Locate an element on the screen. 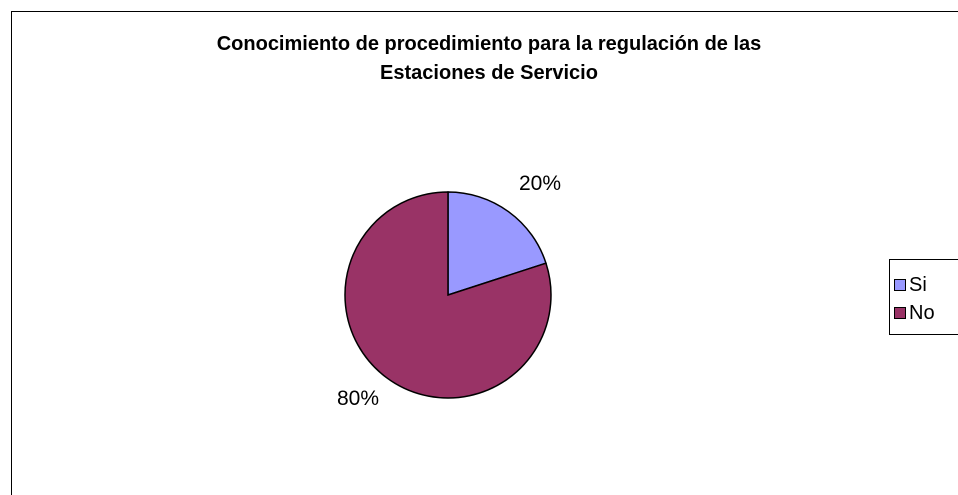  pie-slice-no is located at coordinates (448, 295).